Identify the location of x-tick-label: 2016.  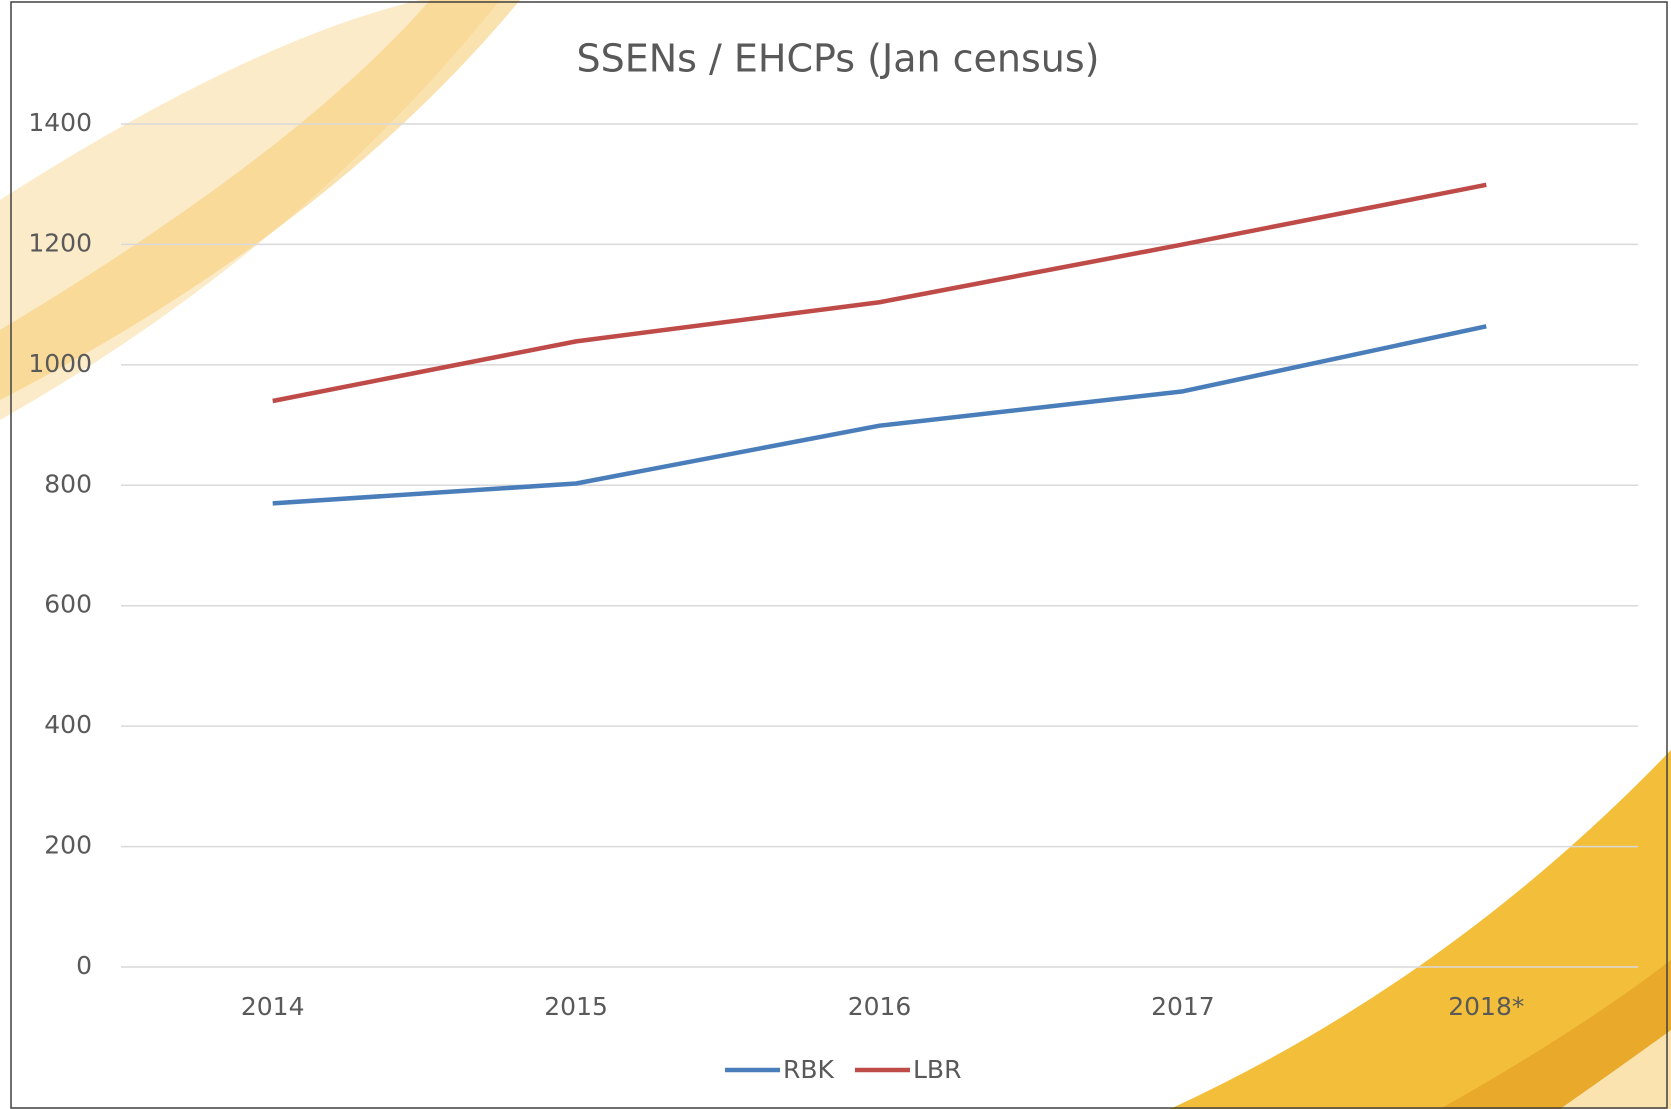
(880, 1006).